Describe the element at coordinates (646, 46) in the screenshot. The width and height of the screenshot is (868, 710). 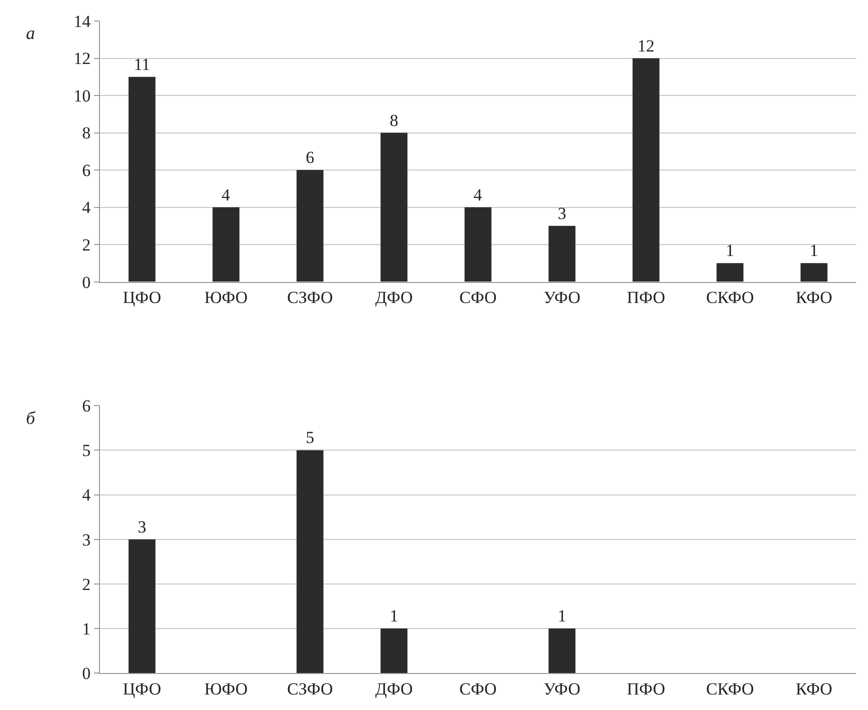
I see `data-label: 12` at that location.